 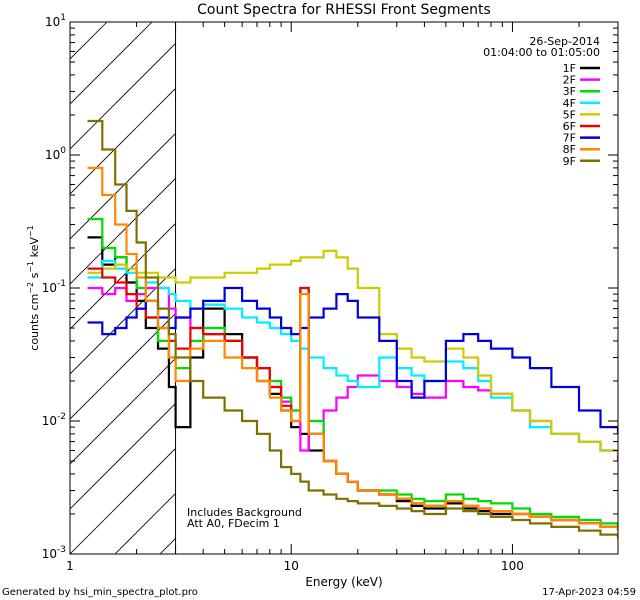 I want to click on y-tick-label: 10¹, so click(x=55, y=21).